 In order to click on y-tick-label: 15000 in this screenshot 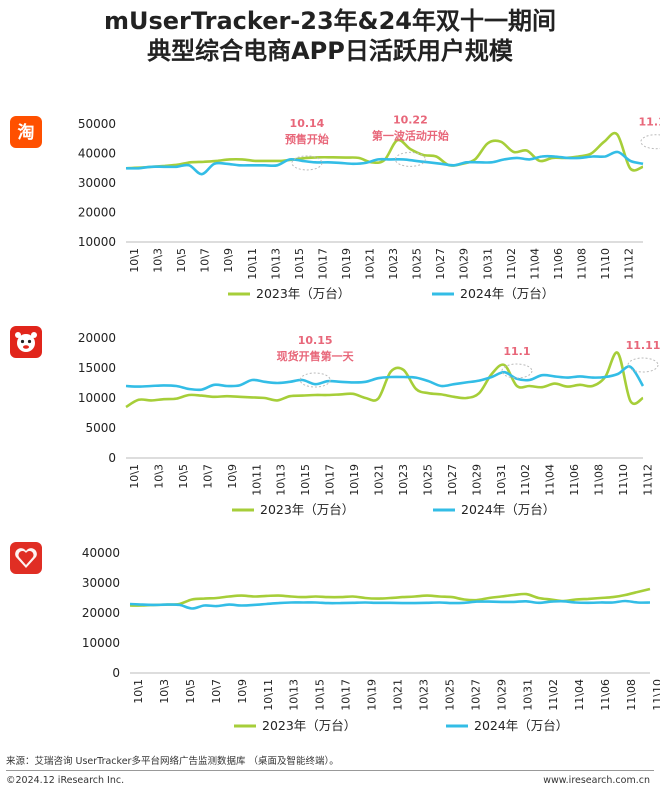, I will do `click(97, 368)`.